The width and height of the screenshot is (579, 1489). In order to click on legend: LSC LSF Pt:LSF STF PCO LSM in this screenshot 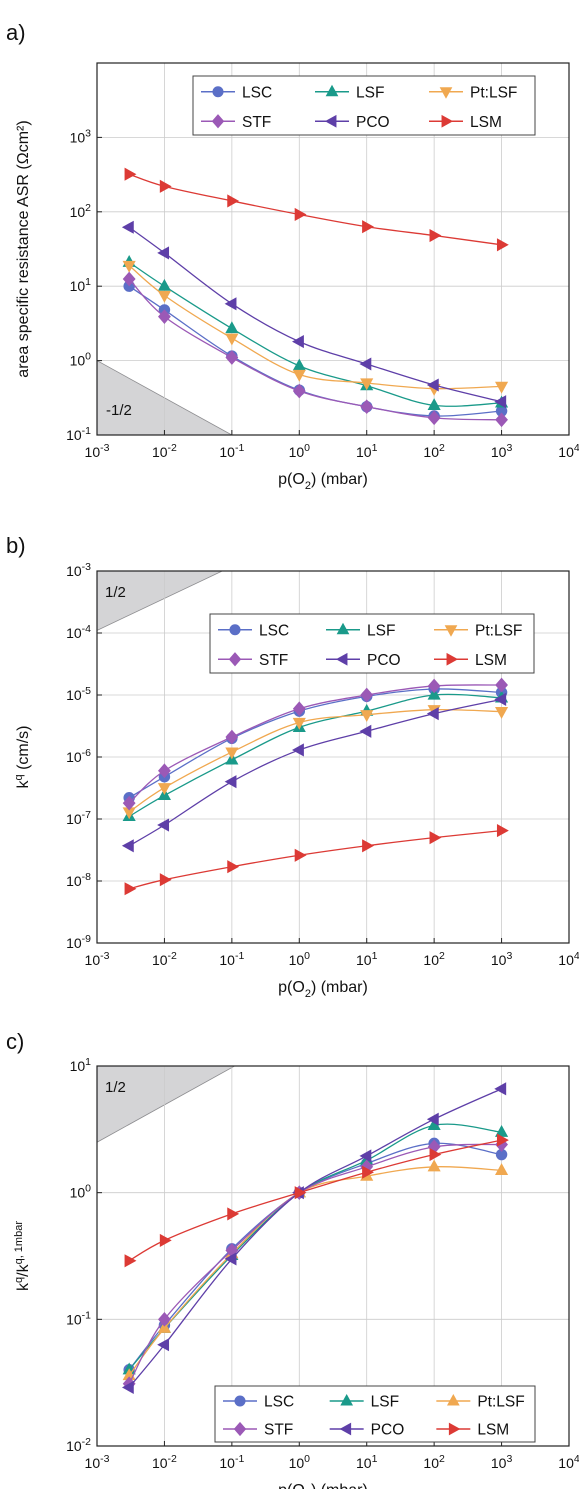, I will do `click(375, 1414)`.